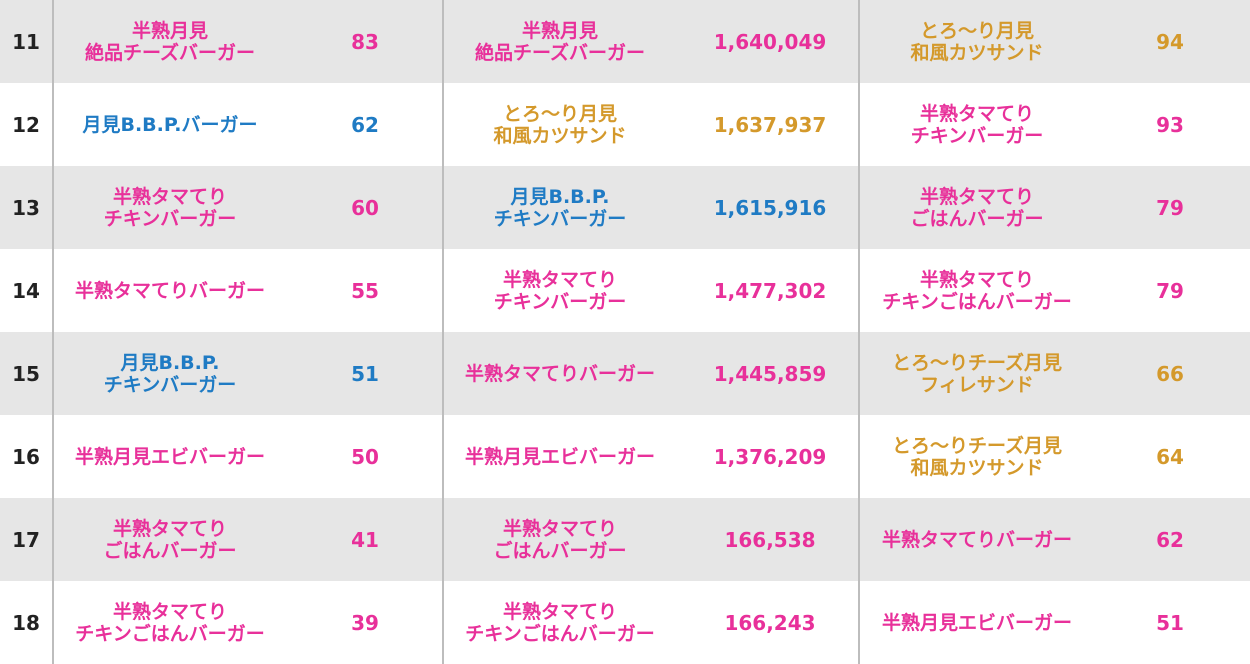 The image size is (1250, 664). Describe the element at coordinates (559, 456) in the screenshot. I see `col2-name-cell: 半熟月見エビバーガー` at that location.